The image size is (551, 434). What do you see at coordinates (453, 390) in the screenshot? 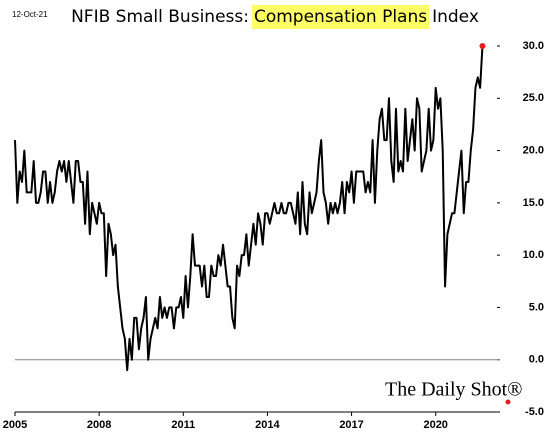
I see `watermark: The Daily Shot®` at bounding box center [453, 390].